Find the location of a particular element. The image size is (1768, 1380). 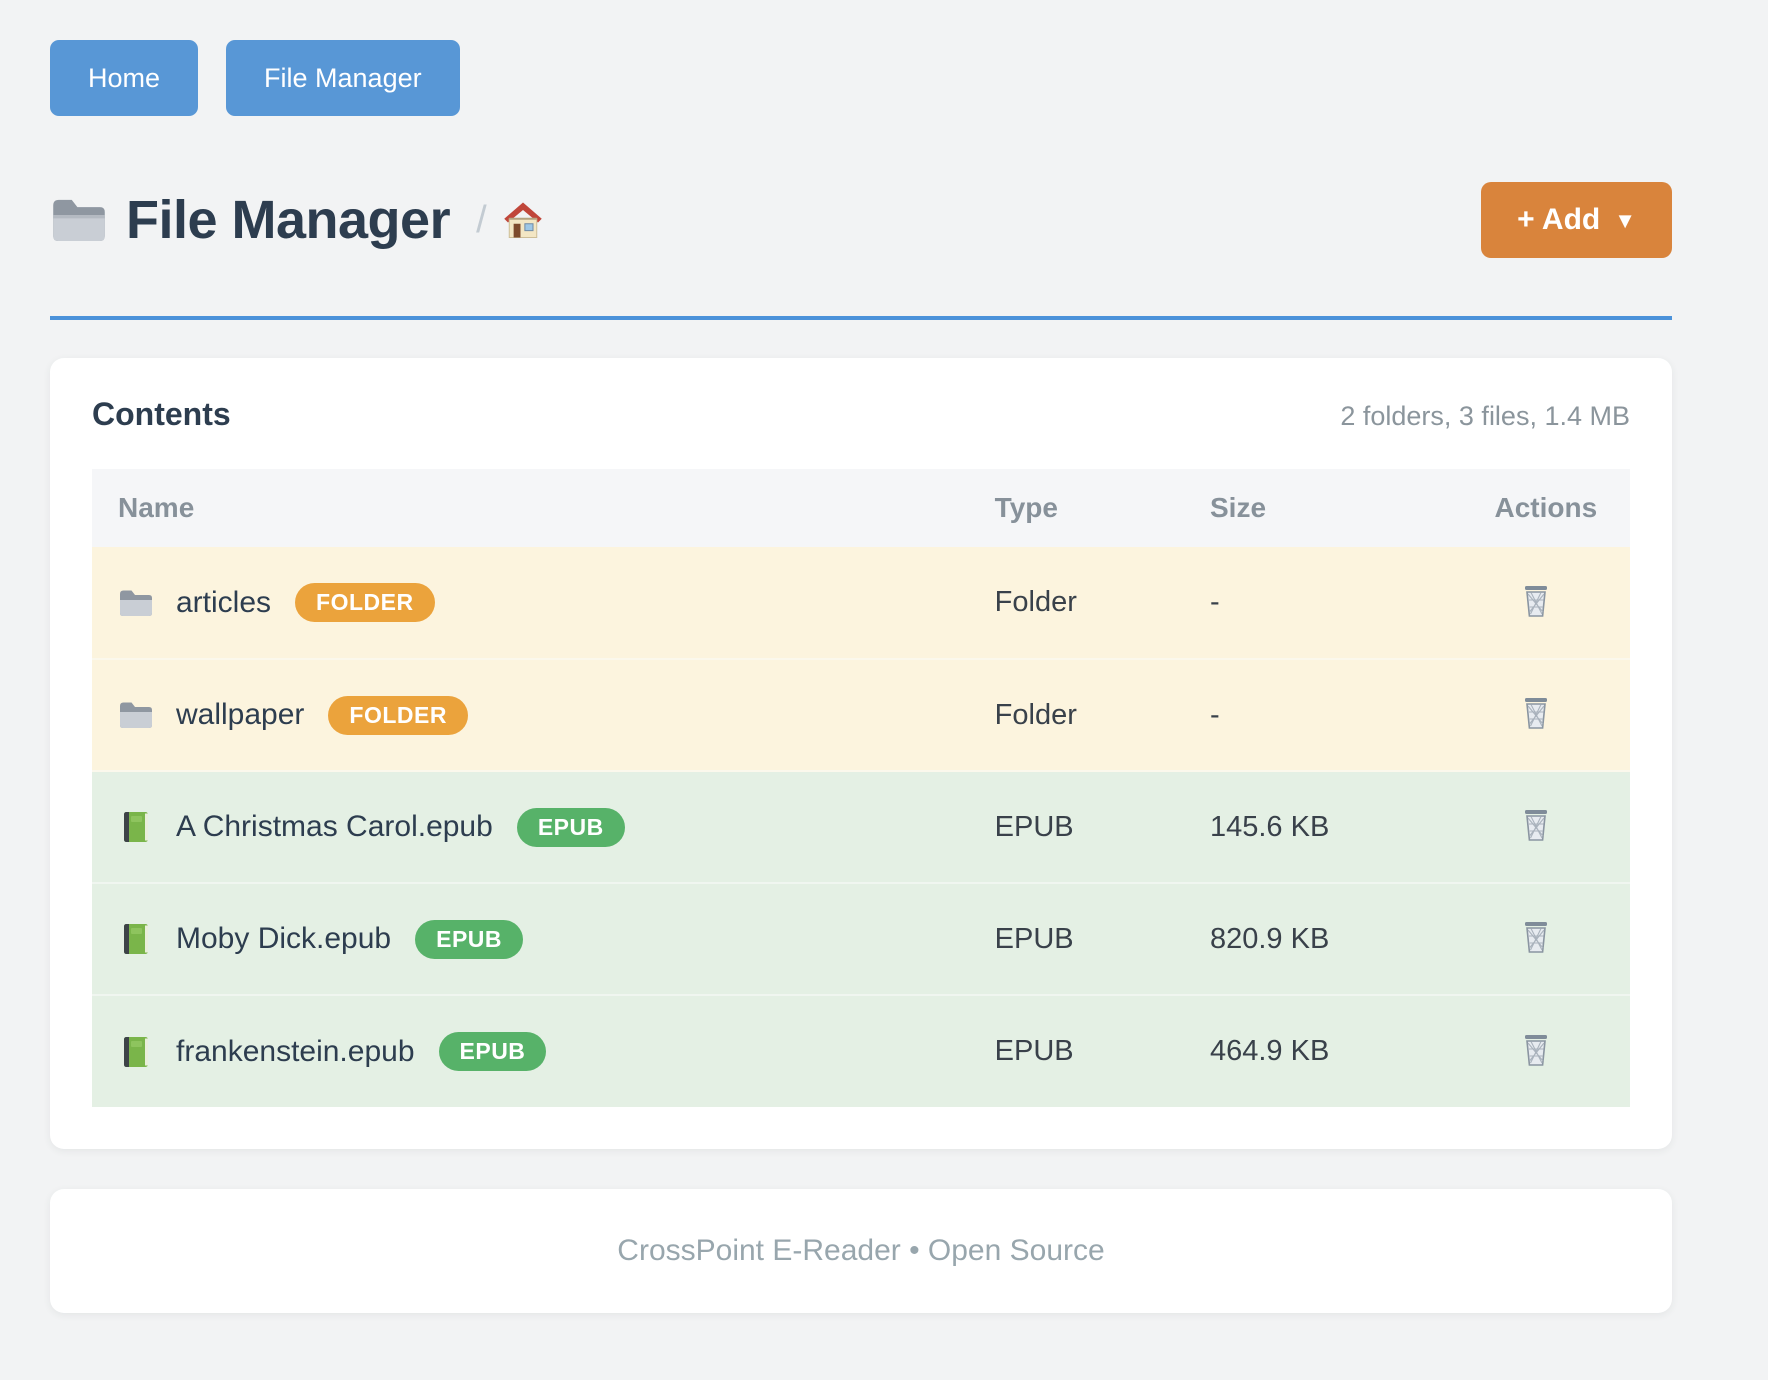

footer-card: CrossPoint E-Reader • Open Source is located at coordinates (861, 1251).